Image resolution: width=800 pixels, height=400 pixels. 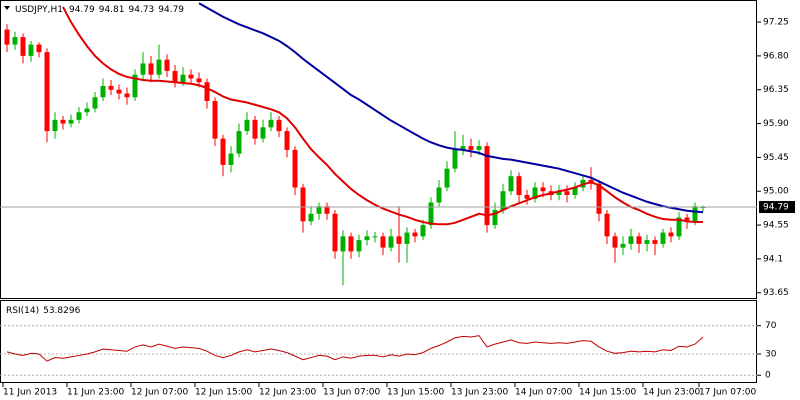 What do you see at coordinates (61, 311) in the screenshot?
I see `rsi-last: 53.8296` at bounding box center [61, 311].